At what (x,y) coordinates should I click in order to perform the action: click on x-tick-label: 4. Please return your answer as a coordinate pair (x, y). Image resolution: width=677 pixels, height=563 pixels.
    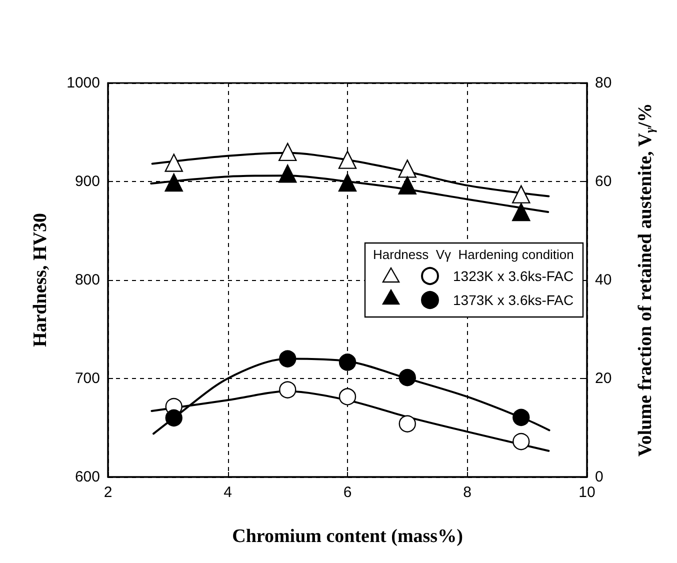
    Looking at the image, I should click on (228, 492).